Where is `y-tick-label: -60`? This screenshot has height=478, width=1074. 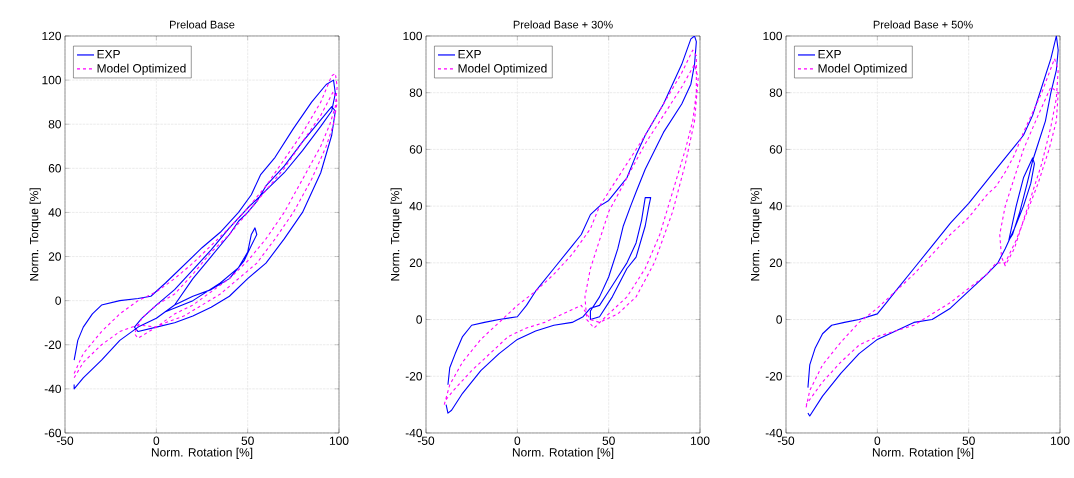 y-tick-label: -60 is located at coordinates (53, 433).